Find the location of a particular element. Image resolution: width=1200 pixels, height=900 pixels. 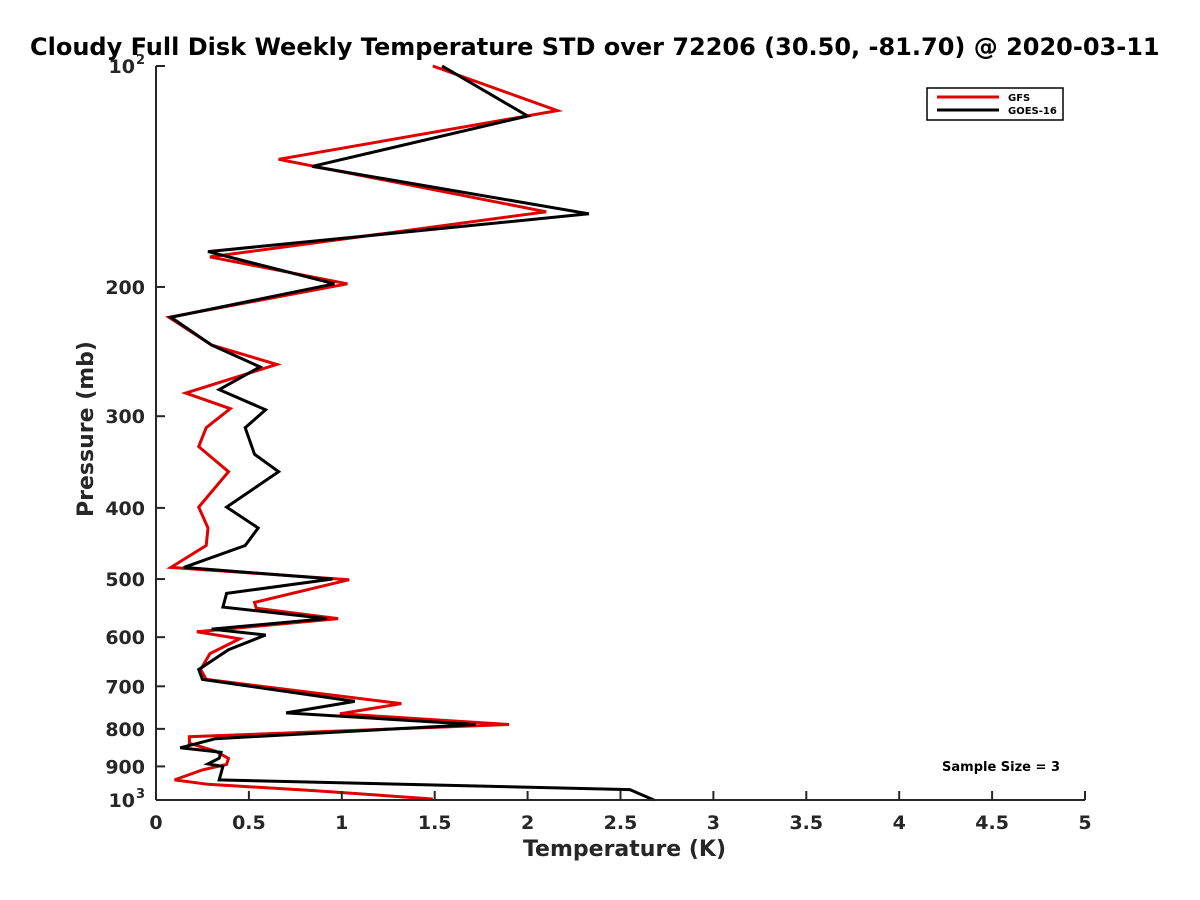

x-axis-label: Temperature (K) is located at coordinates (624, 849).